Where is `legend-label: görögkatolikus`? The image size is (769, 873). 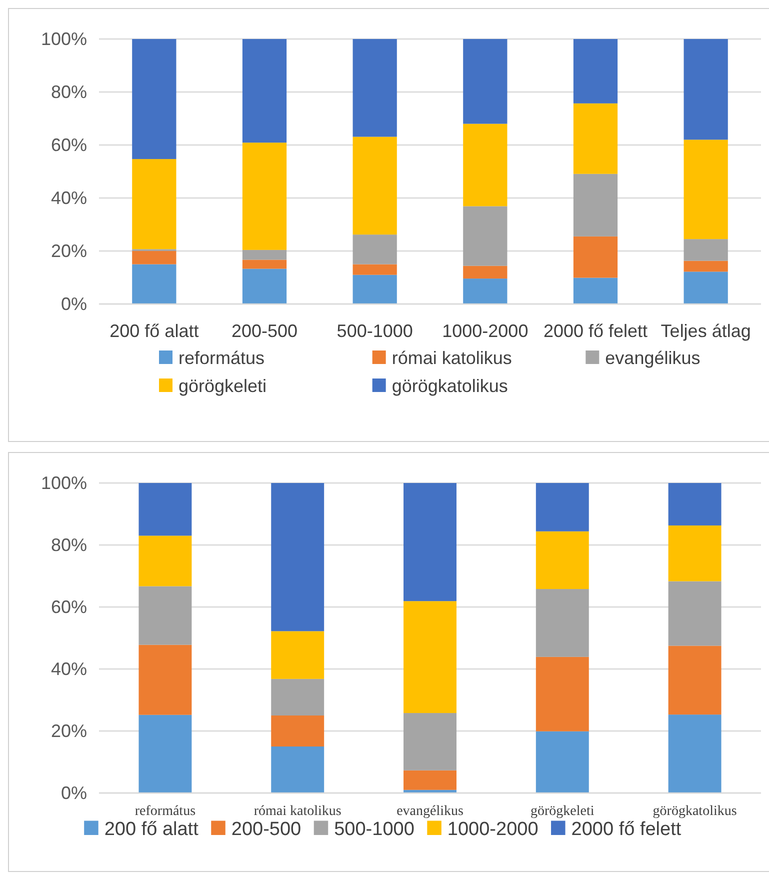
legend-label: görögkatolikus is located at coordinates (450, 386).